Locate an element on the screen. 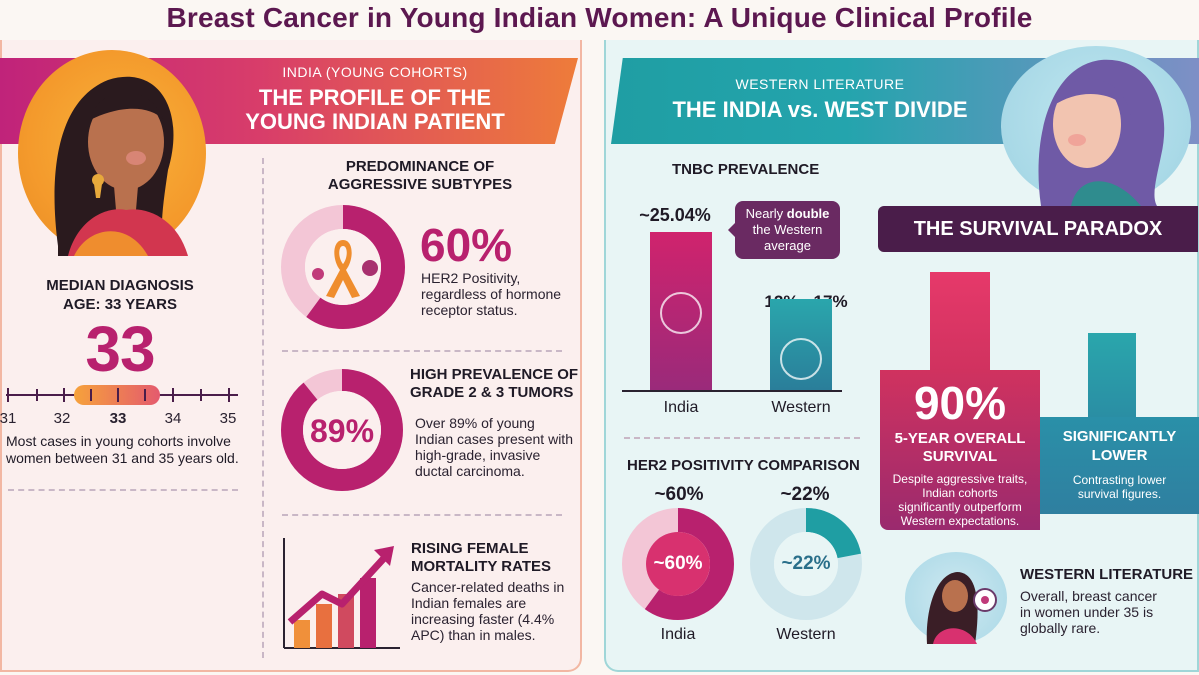  her2-west-label: Western is located at coordinates (806, 634).